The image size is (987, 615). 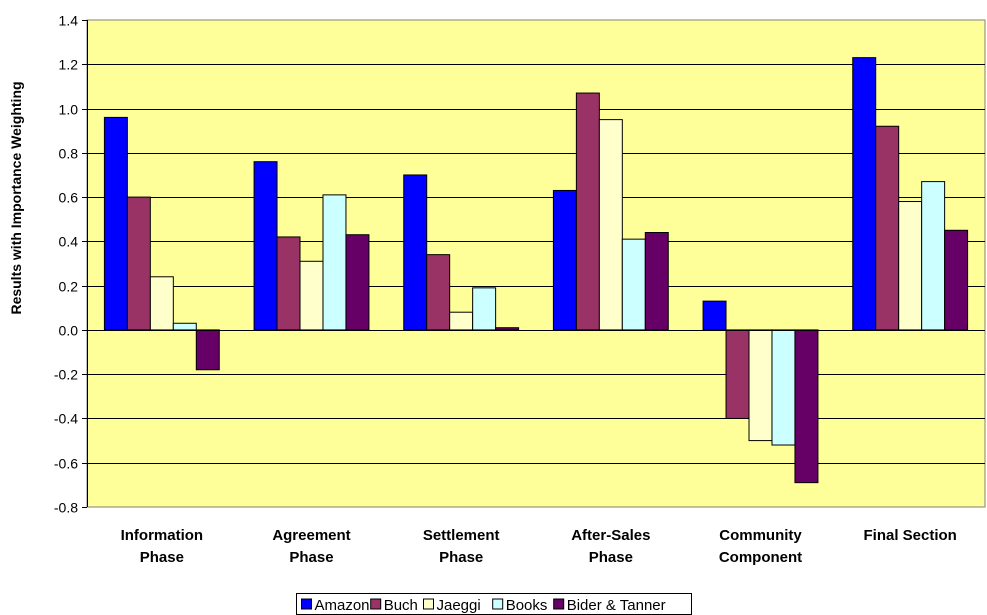 What do you see at coordinates (66, 375) in the screenshot?
I see `y-tick-label: -0.2` at bounding box center [66, 375].